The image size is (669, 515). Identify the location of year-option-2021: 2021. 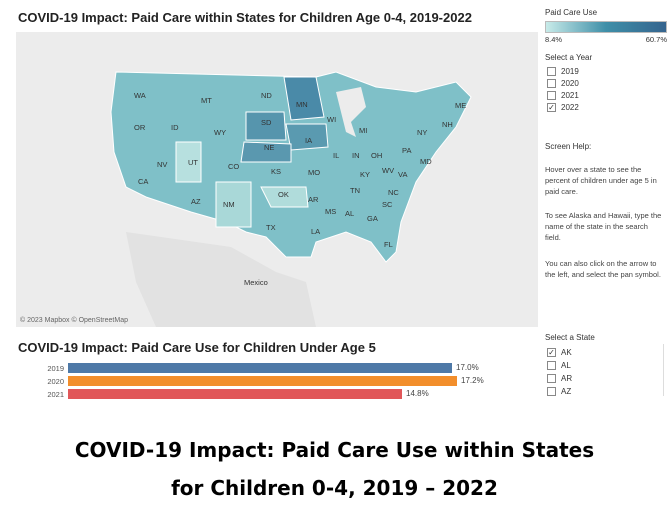
(563, 95).